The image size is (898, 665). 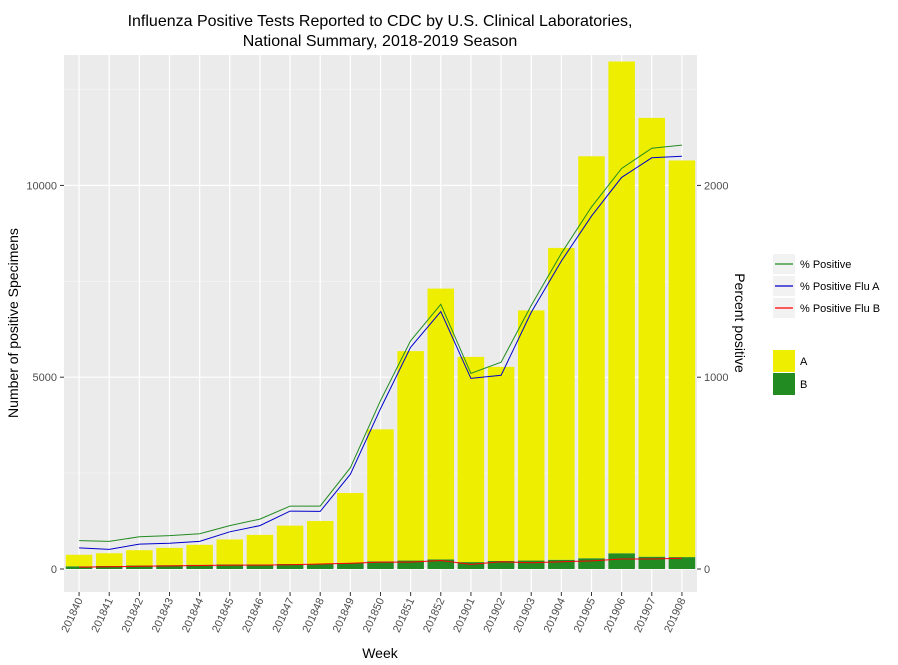 I want to click on x-tick-label: 201848, so click(x=314, y=615).